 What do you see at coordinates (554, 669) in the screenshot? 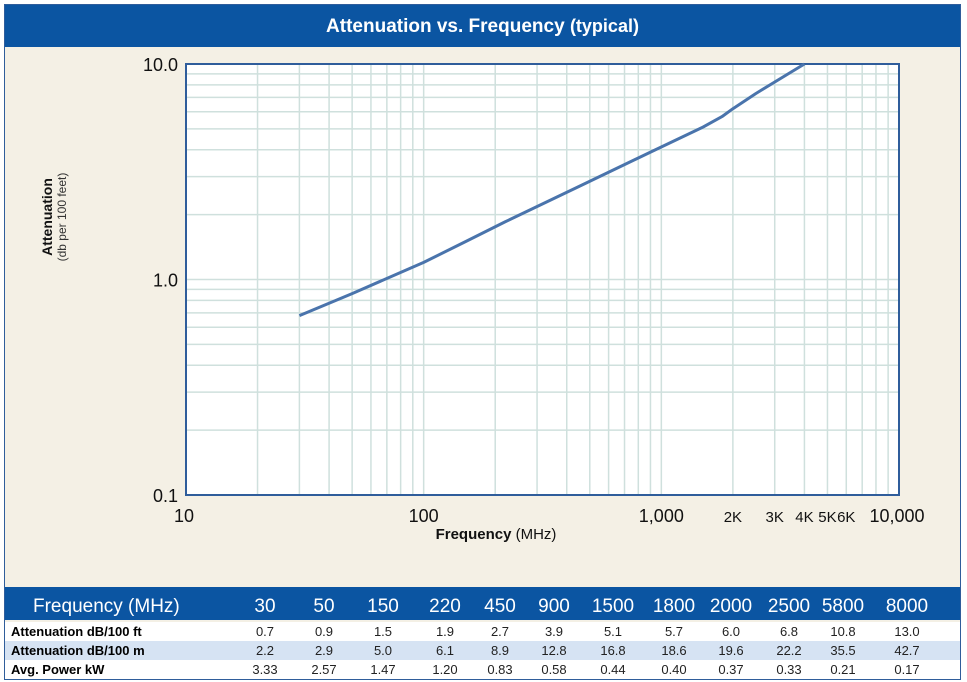
I see `table-cell: 0.58` at bounding box center [554, 669].